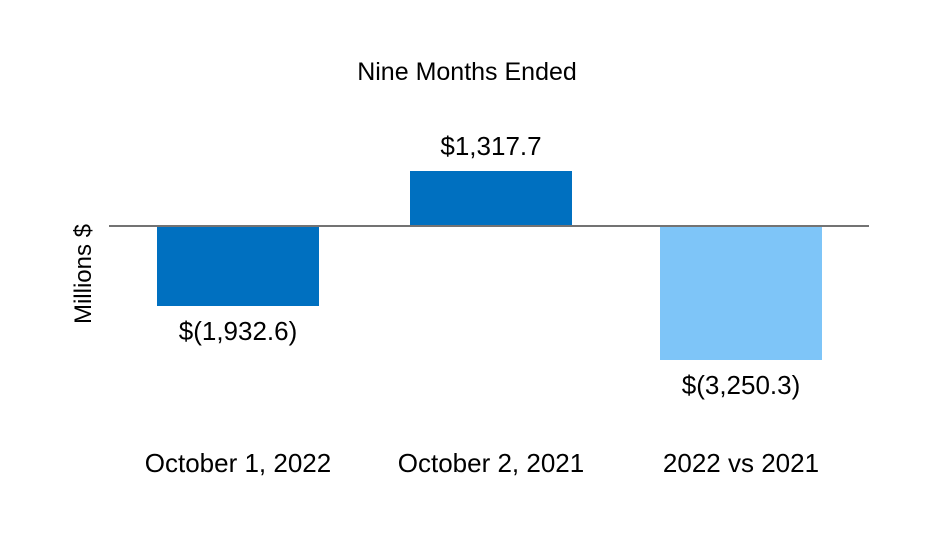 The image size is (932, 540). What do you see at coordinates (238, 331) in the screenshot?
I see `data-label-october-1-2022: $(1,932.6)` at bounding box center [238, 331].